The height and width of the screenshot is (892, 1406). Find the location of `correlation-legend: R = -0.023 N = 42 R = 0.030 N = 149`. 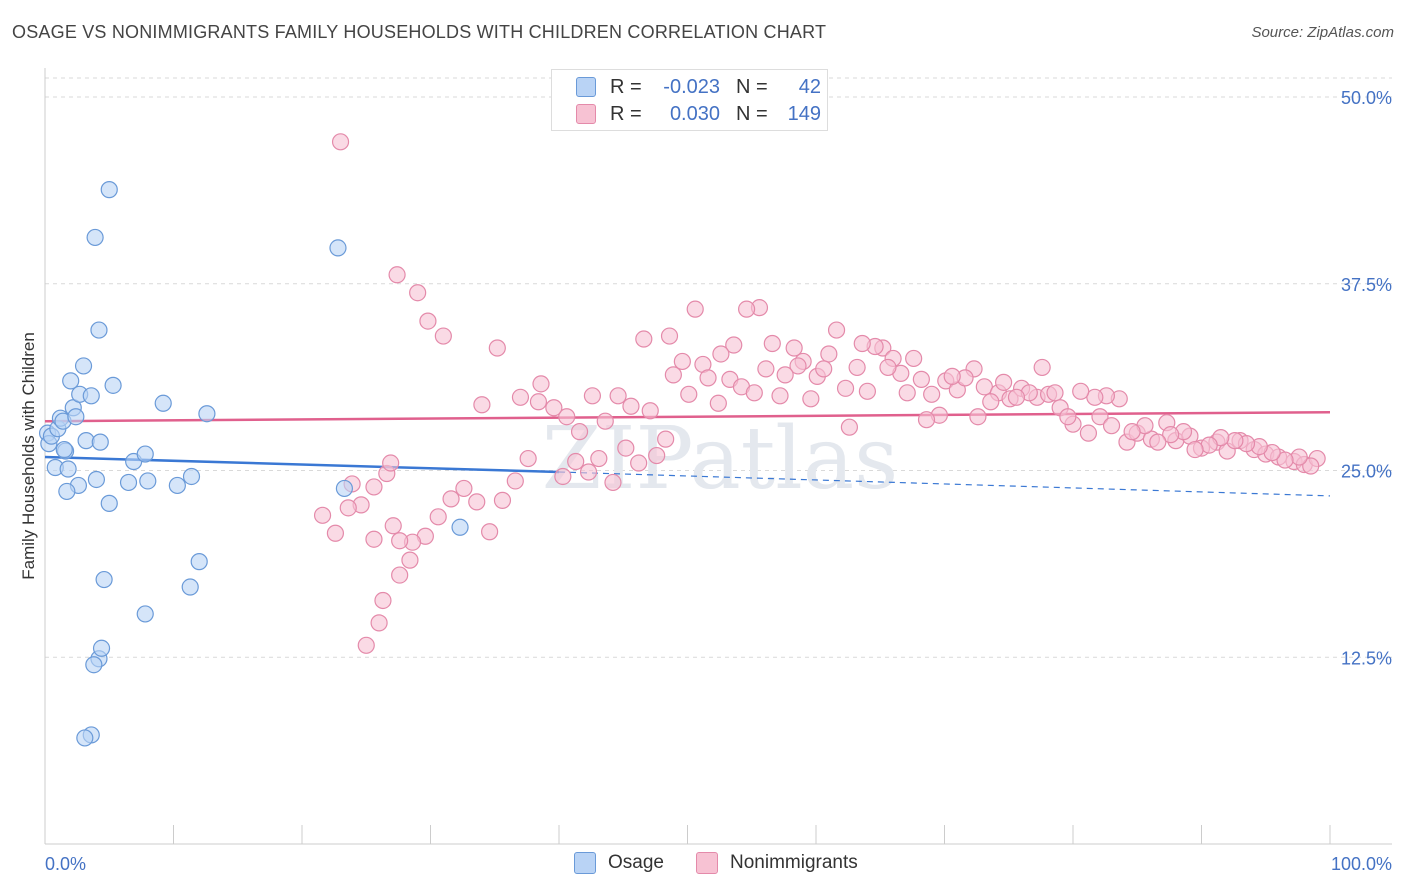

correlation-legend: R = -0.023 N = 42 R = 0.030 N = 149 is located at coordinates (689, 100).